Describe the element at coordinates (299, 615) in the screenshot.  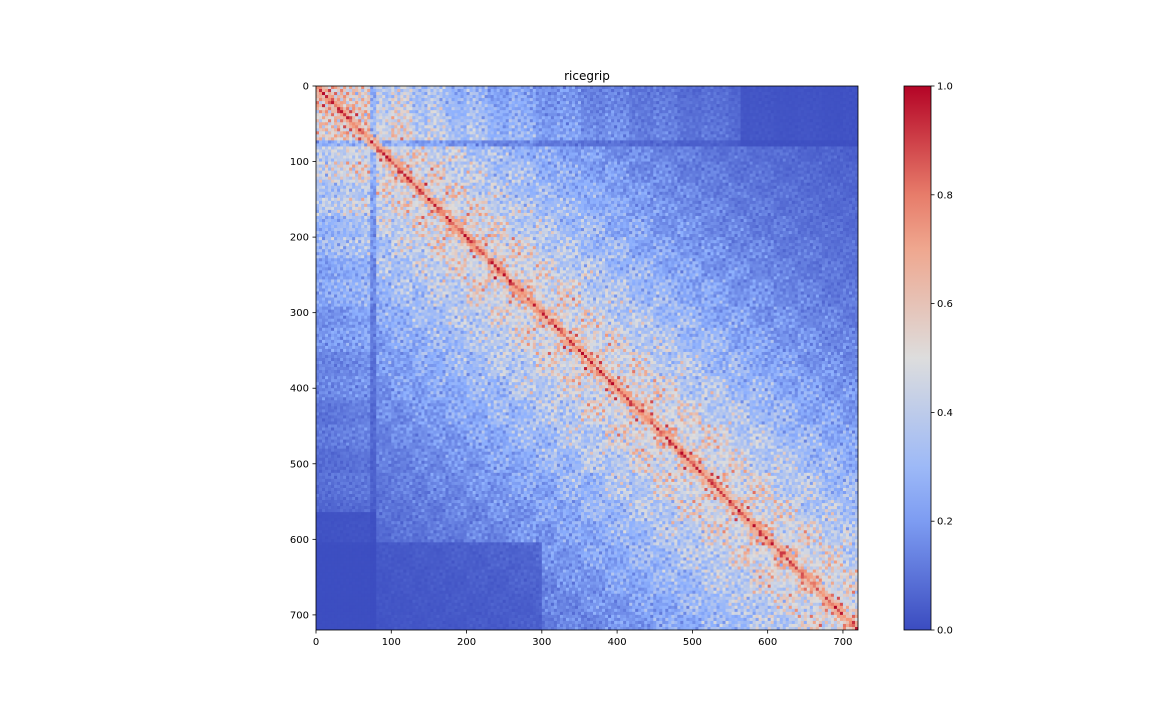
I see `y-tick-label: 700` at that location.